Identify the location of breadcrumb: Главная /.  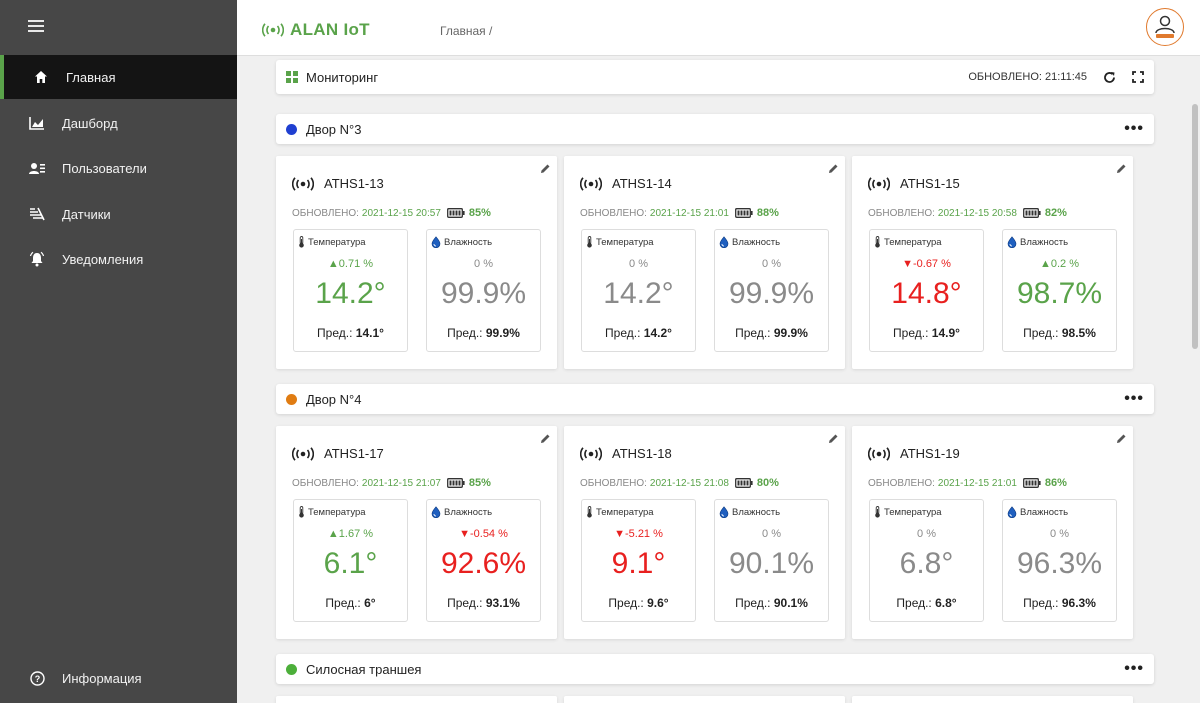
(466, 31).